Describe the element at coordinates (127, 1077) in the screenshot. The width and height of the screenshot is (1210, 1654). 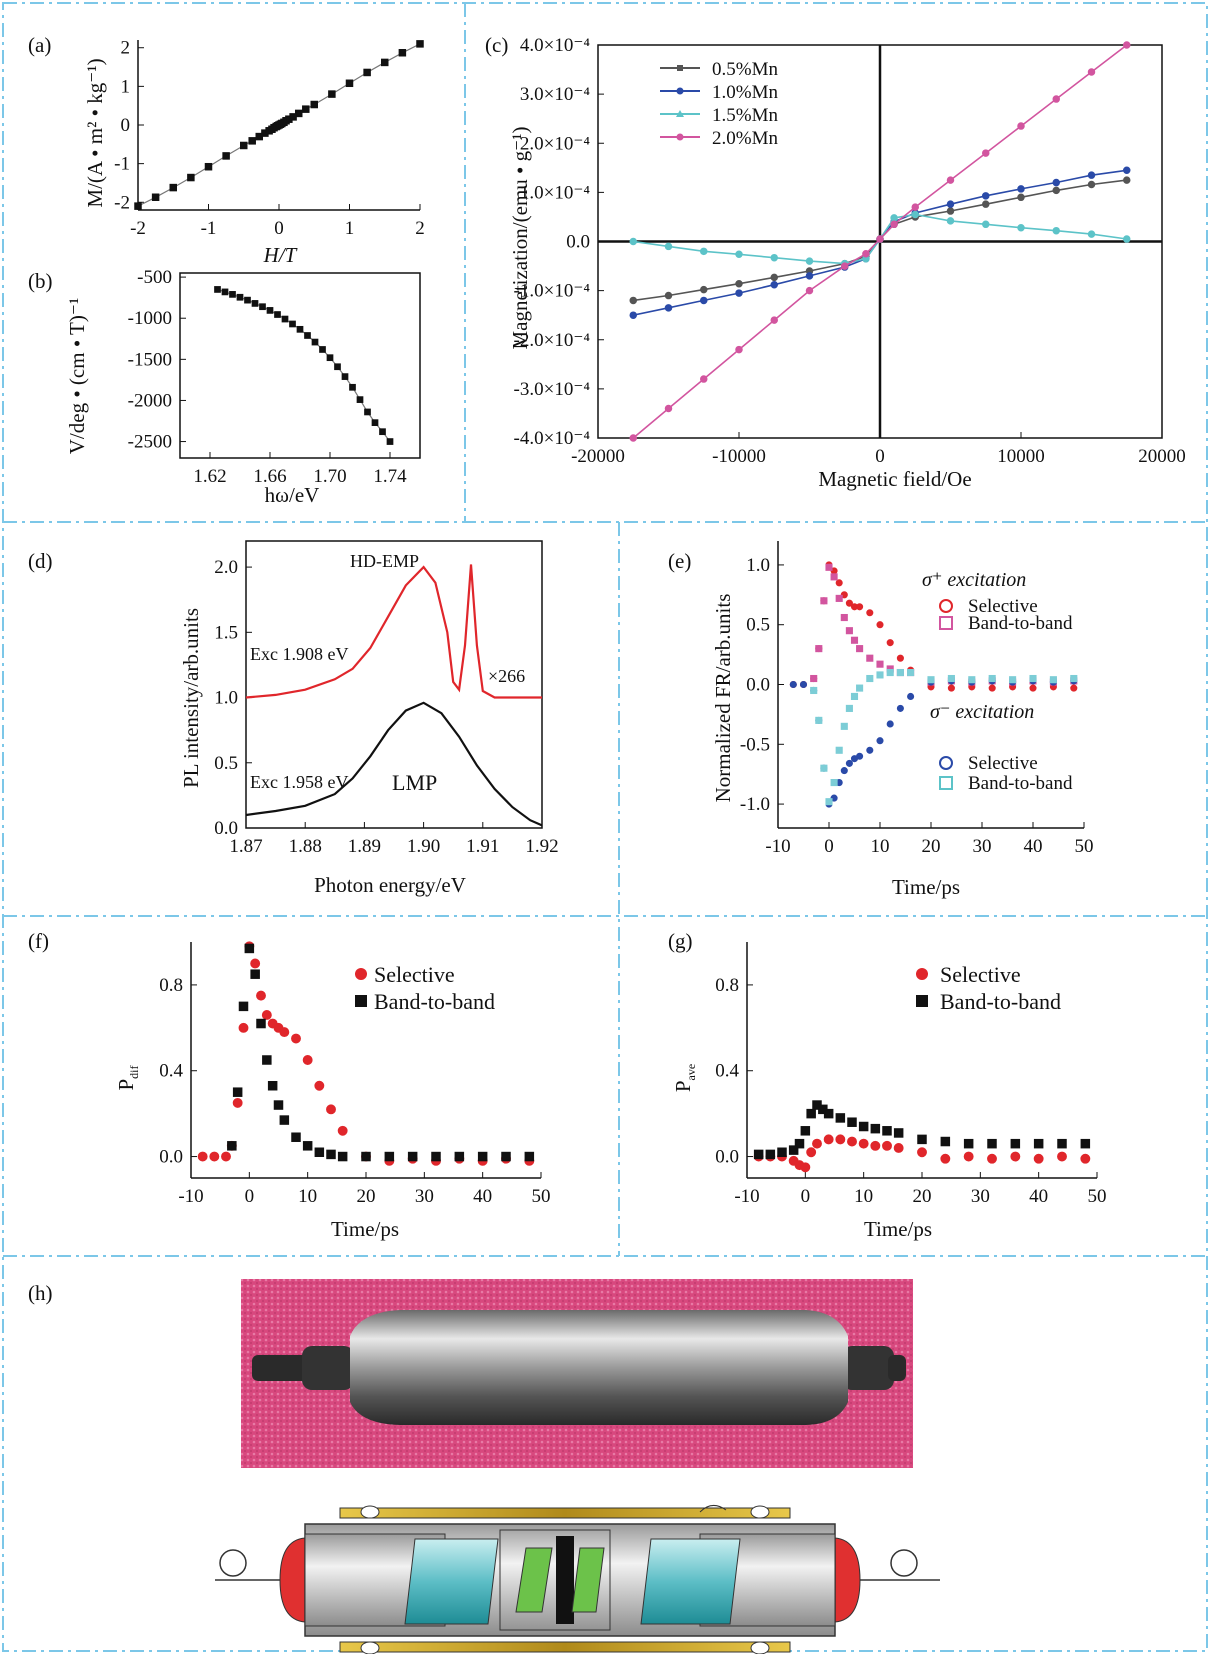
I see `axis-label-f-y: Pdif` at that location.